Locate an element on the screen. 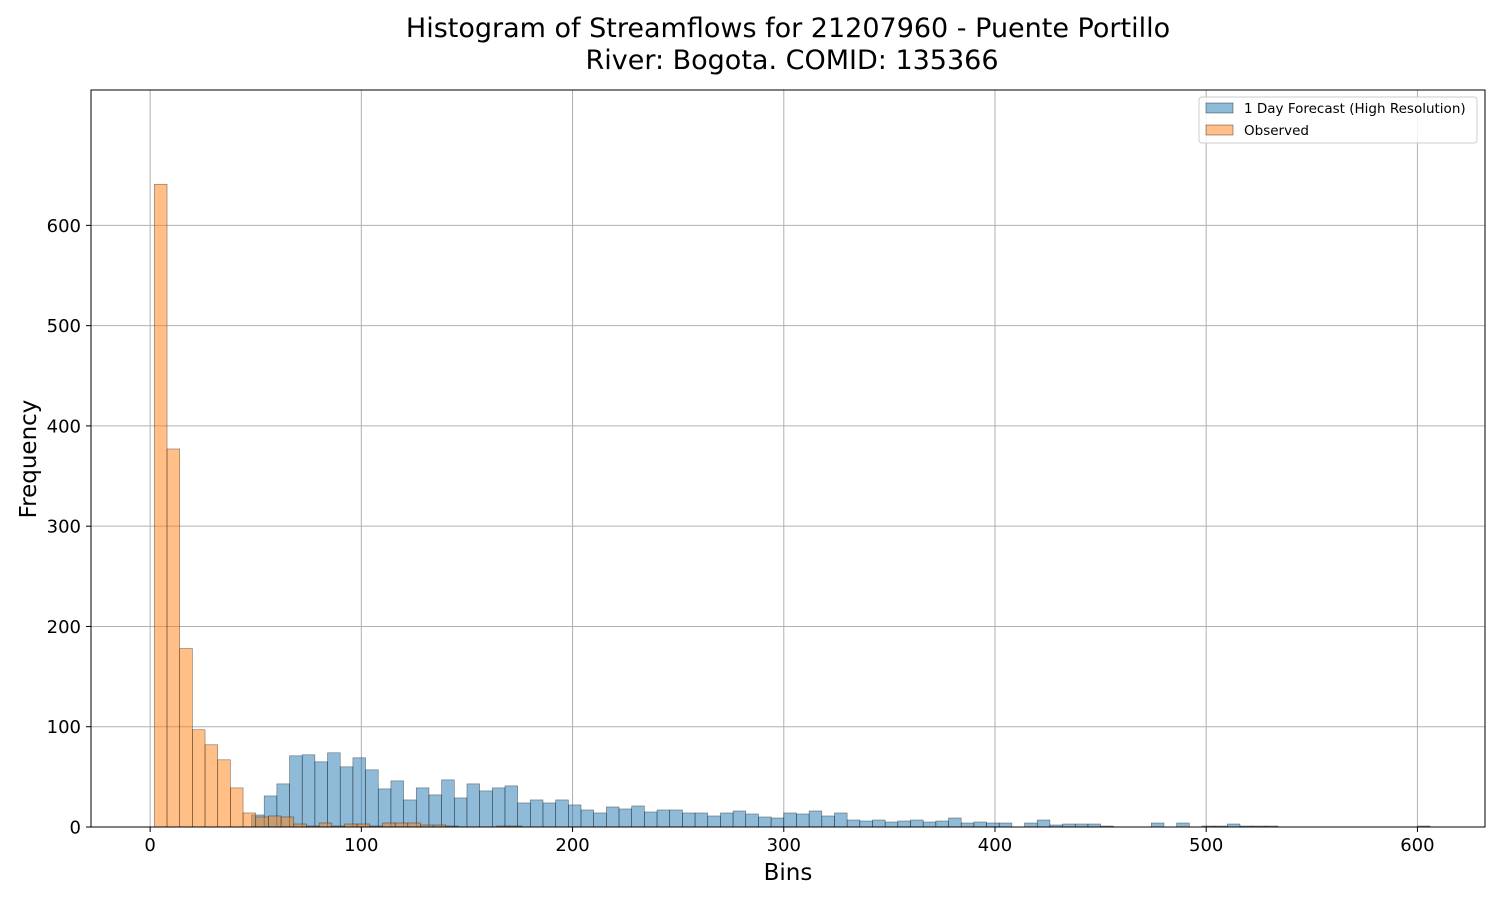 The height and width of the screenshot is (900, 1500). x-tick-label: 200 is located at coordinates (572, 845).